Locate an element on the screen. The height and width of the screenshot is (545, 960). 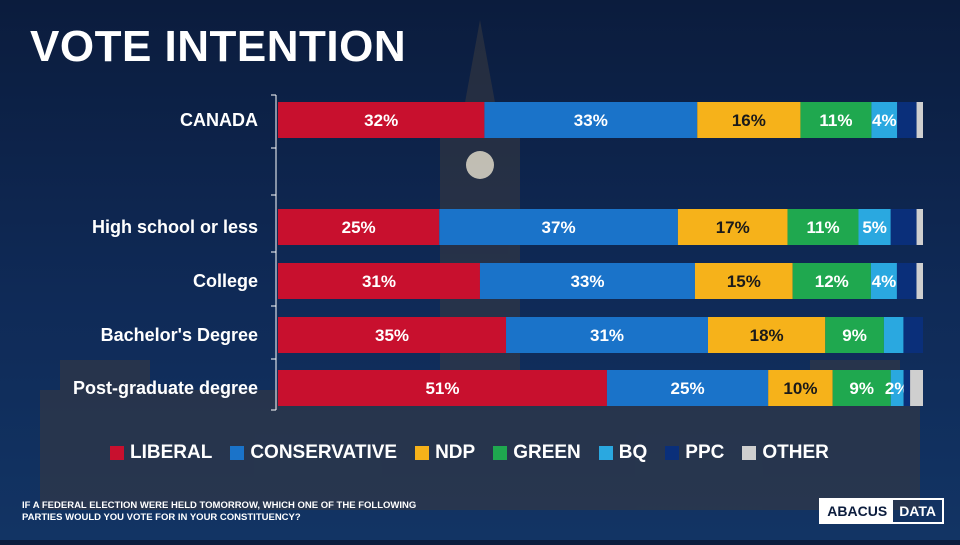
data-label: 12% is located at coordinates (832, 281).